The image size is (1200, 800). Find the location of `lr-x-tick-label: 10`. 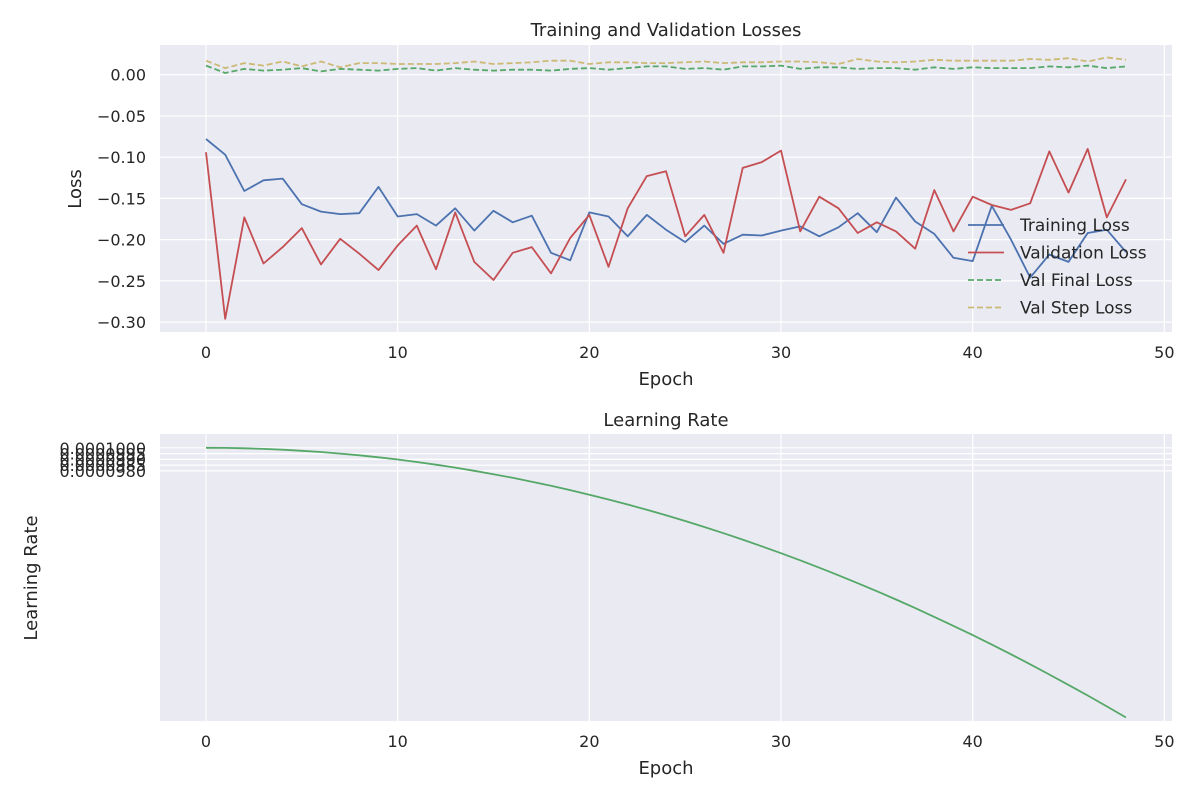

lr-x-tick-label: 10 is located at coordinates (397, 741).